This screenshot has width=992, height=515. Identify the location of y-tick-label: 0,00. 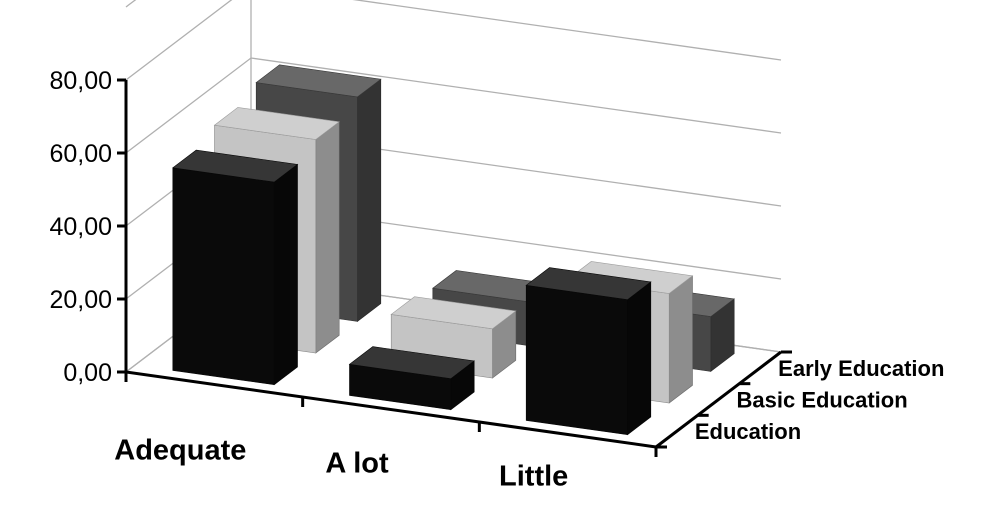
(87, 373).